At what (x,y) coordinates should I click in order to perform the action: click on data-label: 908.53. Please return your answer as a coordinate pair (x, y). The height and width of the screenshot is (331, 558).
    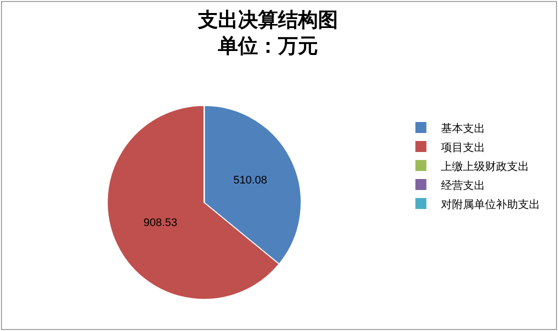
    Looking at the image, I should click on (161, 223).